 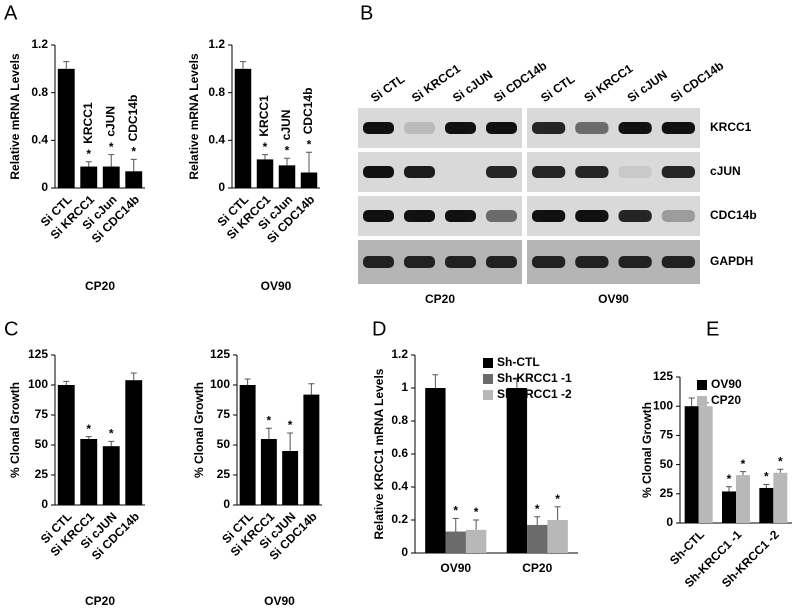 I want to click on x-axis-label: OV90, so click(x=276, y=286).